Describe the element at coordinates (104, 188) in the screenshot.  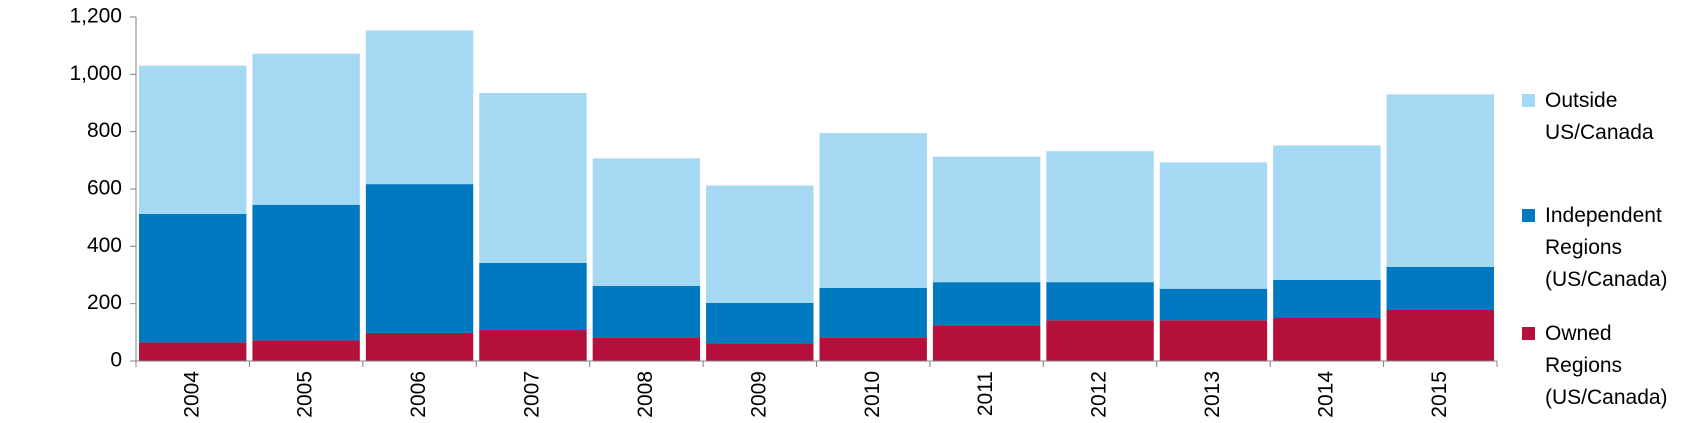
I see `y-tick-label: 600` at that location.